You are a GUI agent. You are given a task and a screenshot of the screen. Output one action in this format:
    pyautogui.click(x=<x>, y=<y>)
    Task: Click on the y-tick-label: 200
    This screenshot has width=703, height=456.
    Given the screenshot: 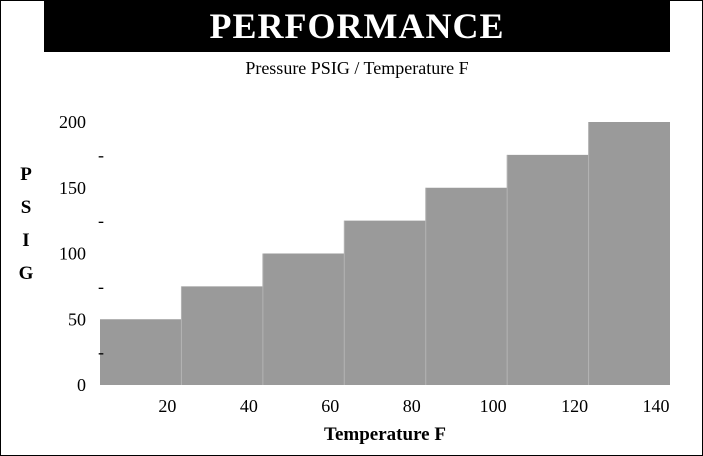 What is the action you would take?
    pyautogui.click(x=72, y=122)
    